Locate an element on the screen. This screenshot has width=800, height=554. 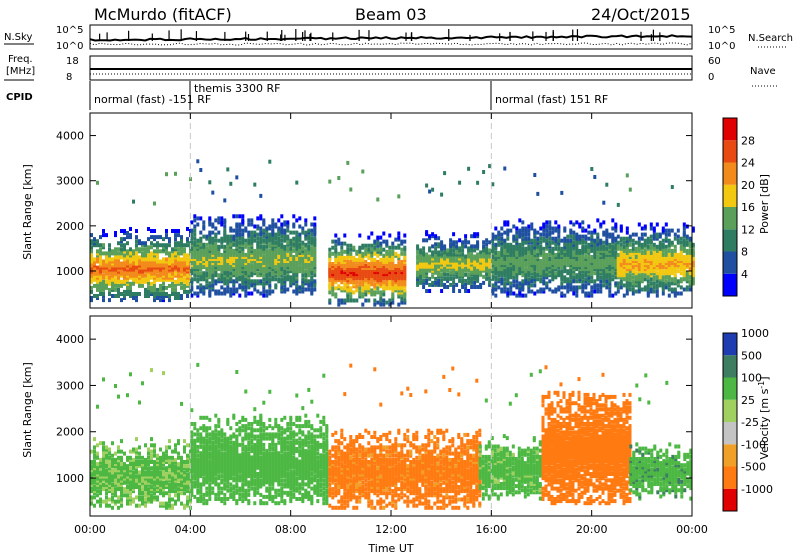
freq-unit-label: [MHz] is located at coordinates (20, 71).